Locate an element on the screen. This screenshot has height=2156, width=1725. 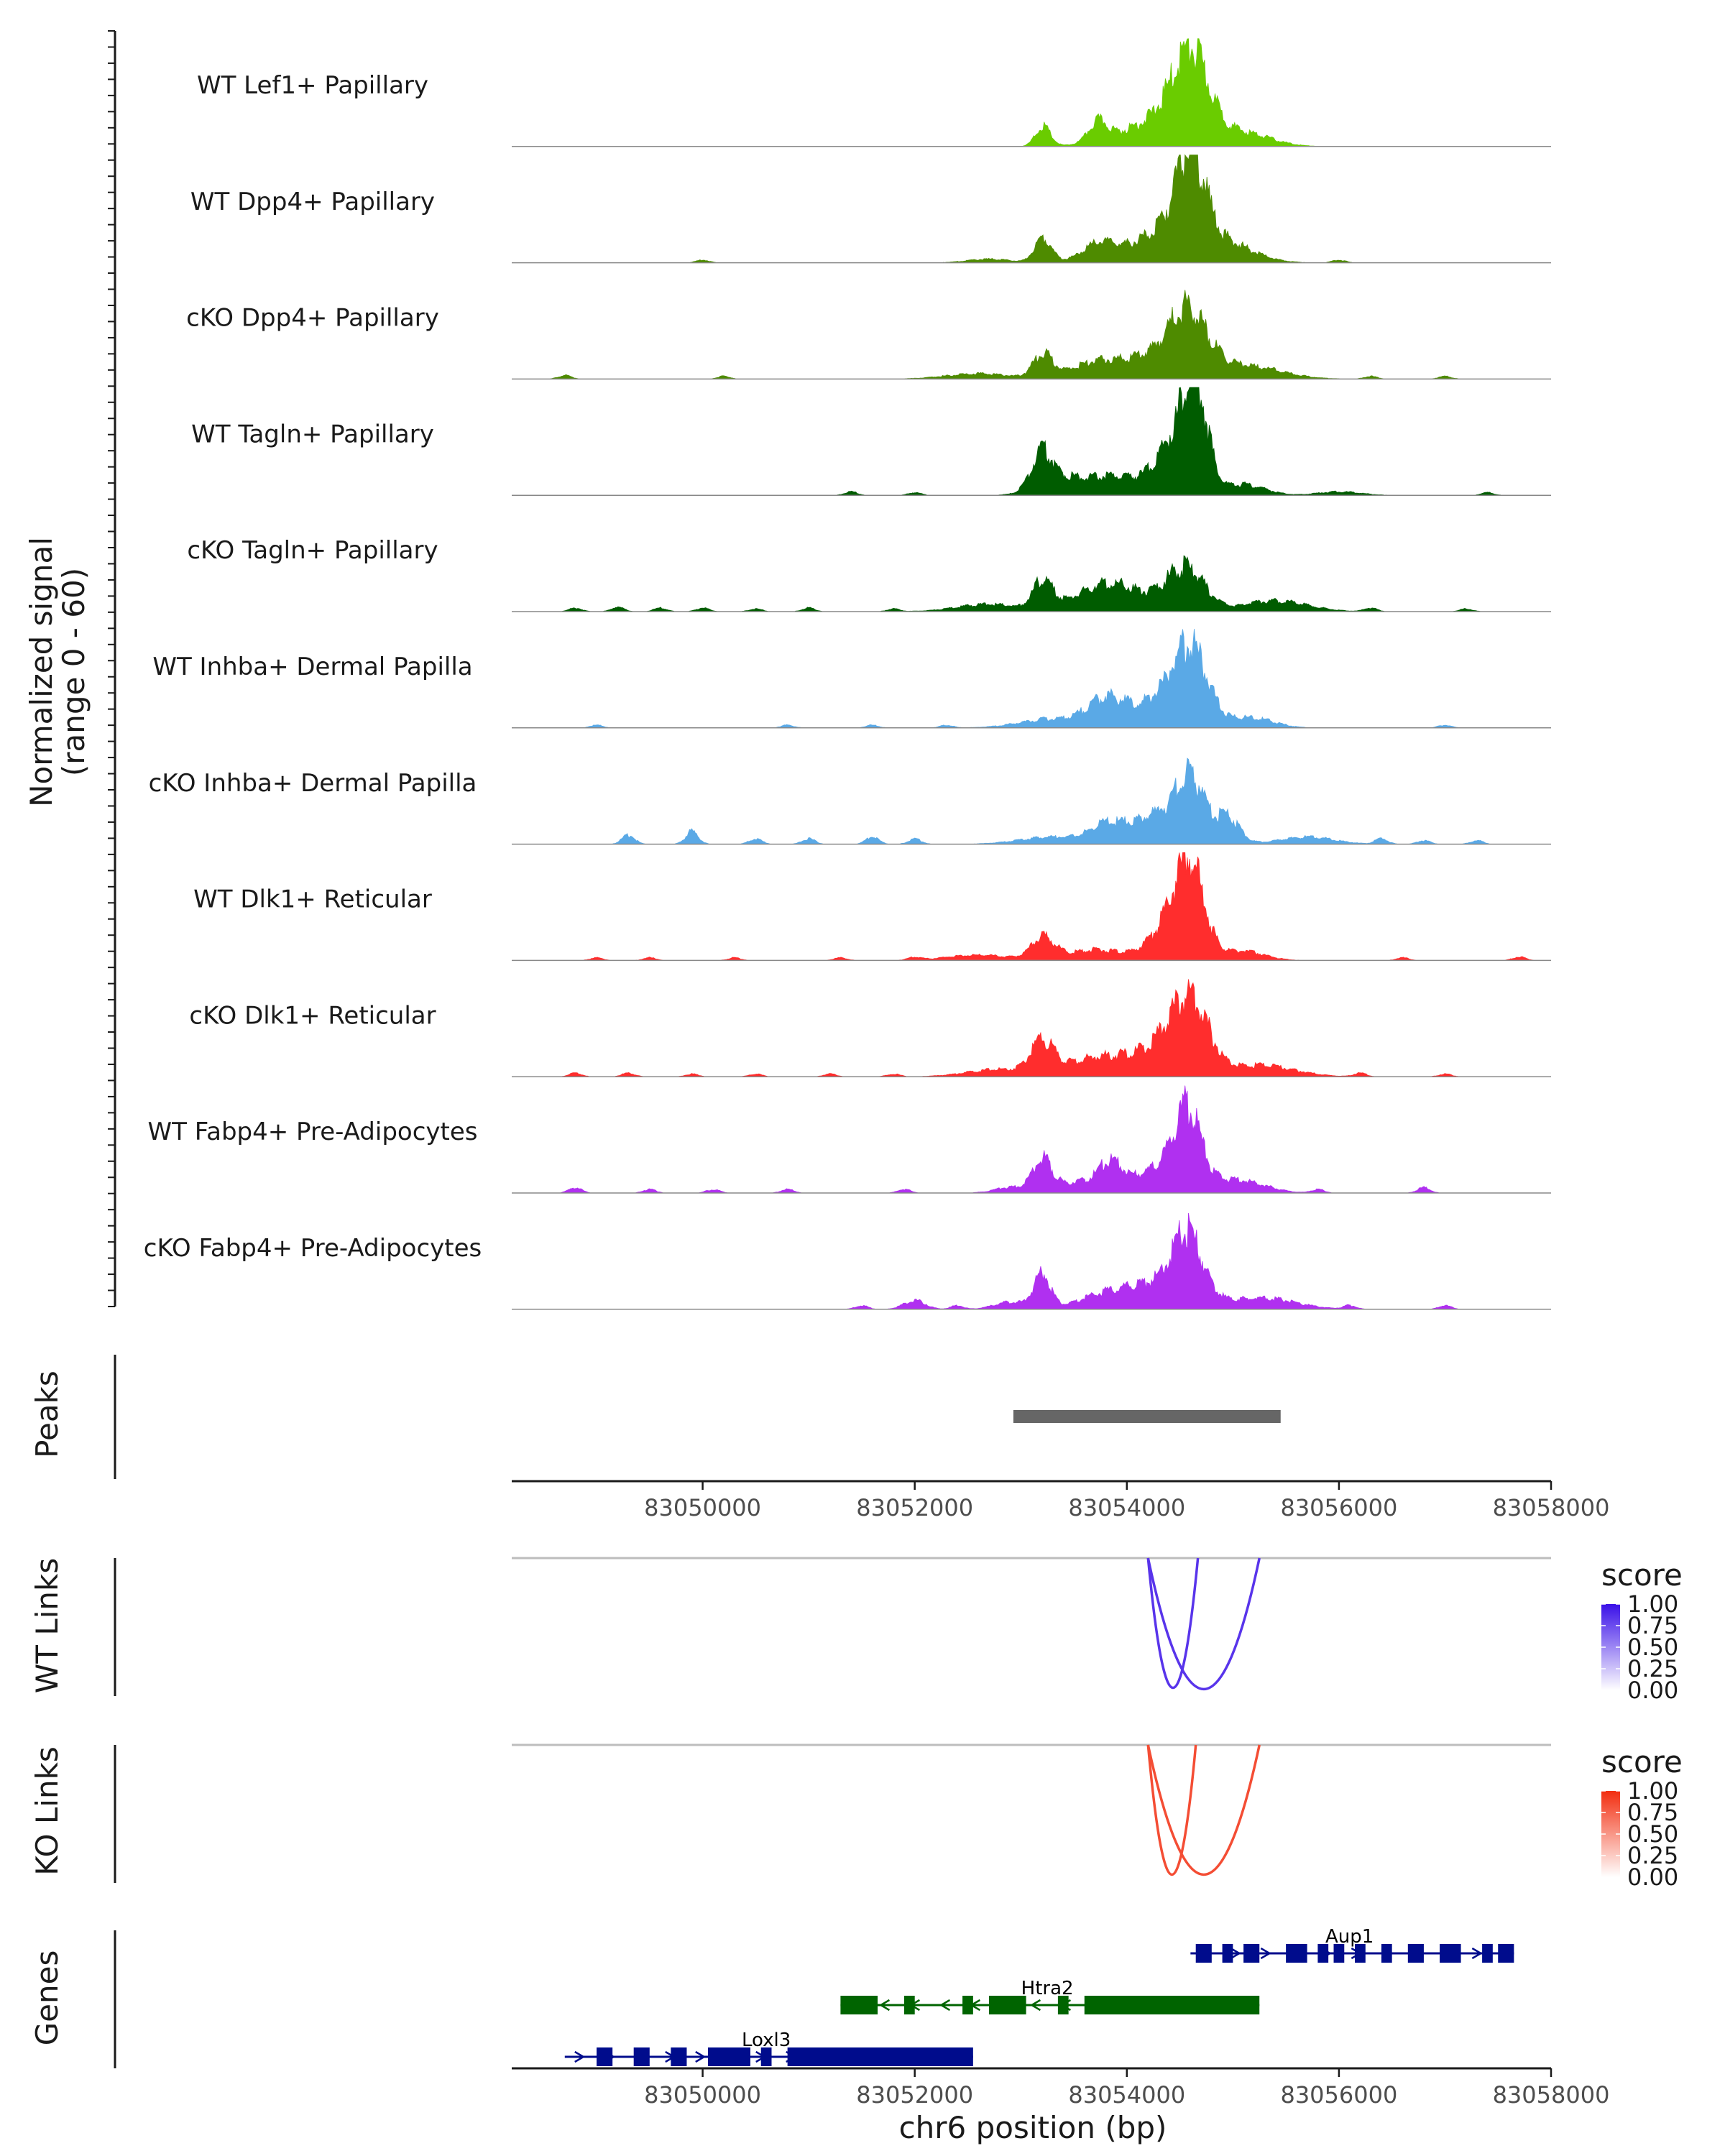
track-label: cKO Tagln+ Papillary is located at coordinates (312, 550).